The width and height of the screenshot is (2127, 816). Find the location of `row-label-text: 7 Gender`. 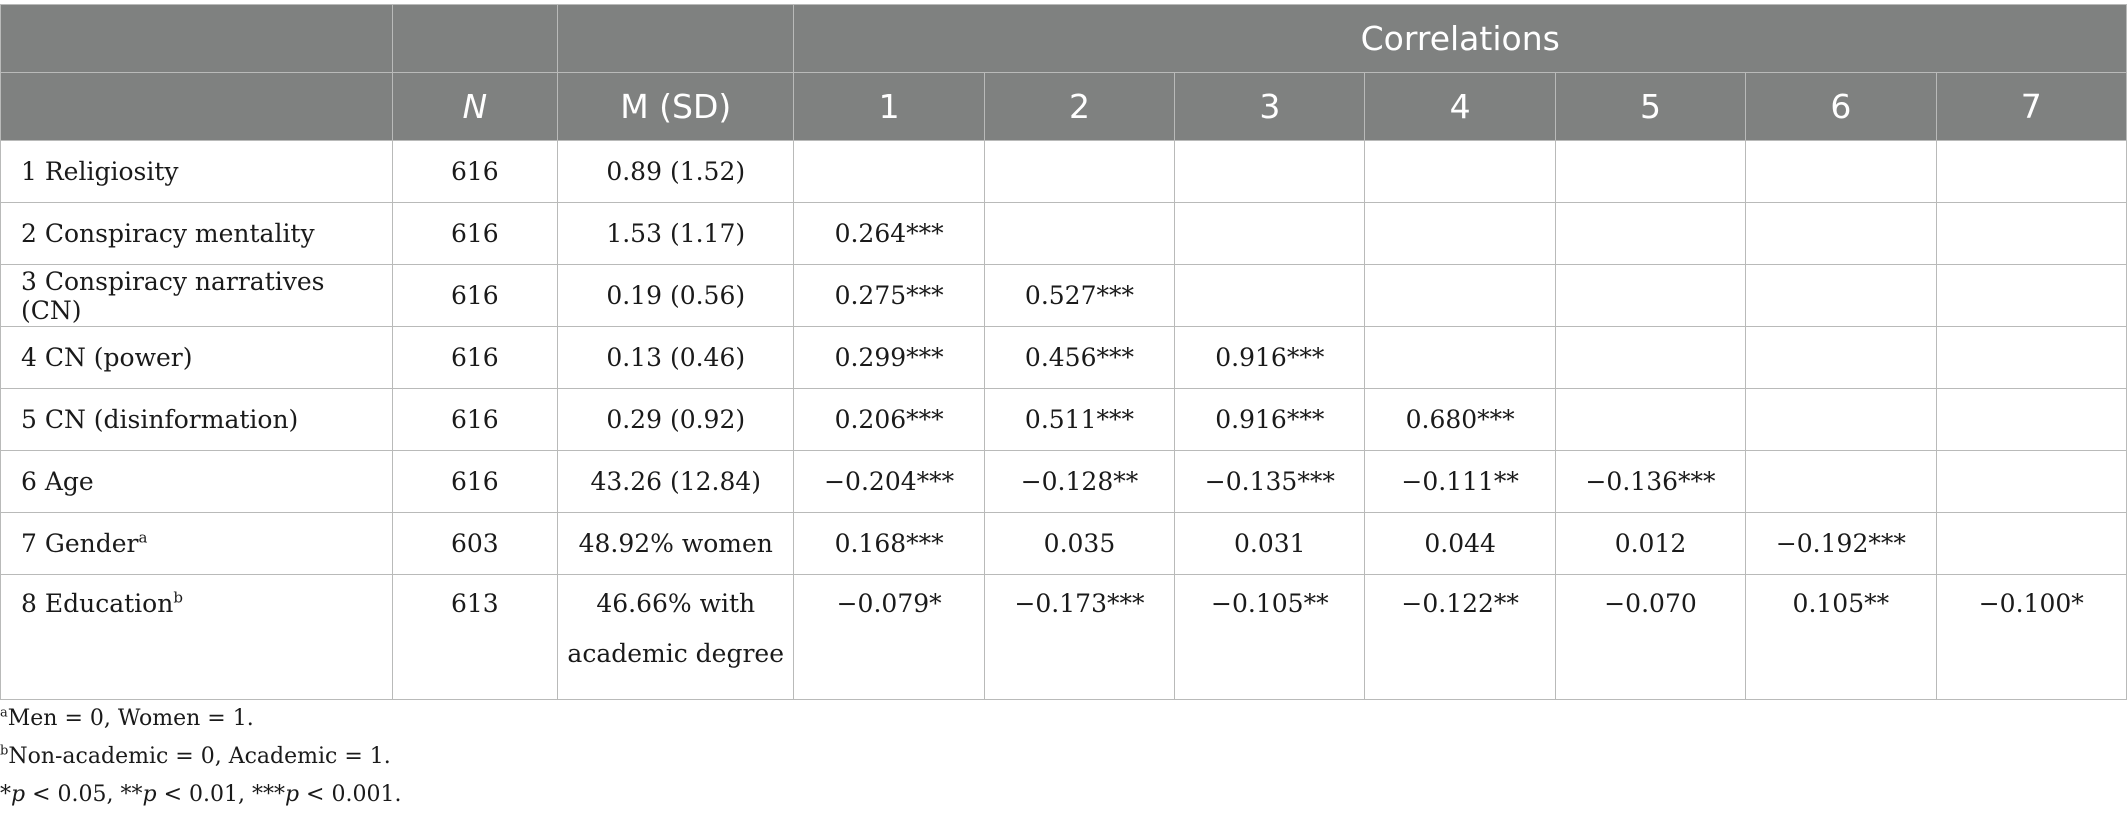

row-label-text: 7 Gender is located at coordinates (80, 543).